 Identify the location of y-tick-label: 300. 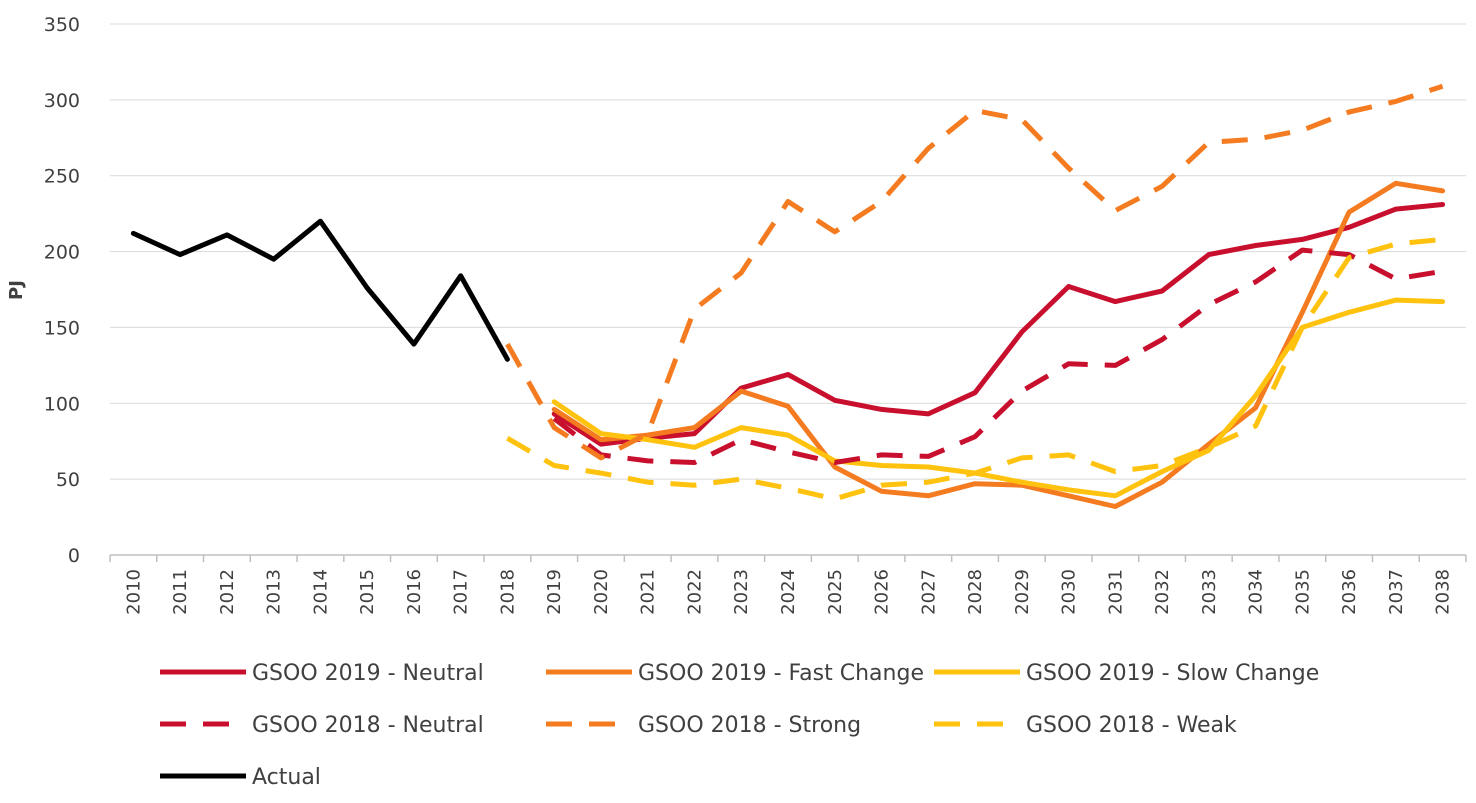
(62, 101).